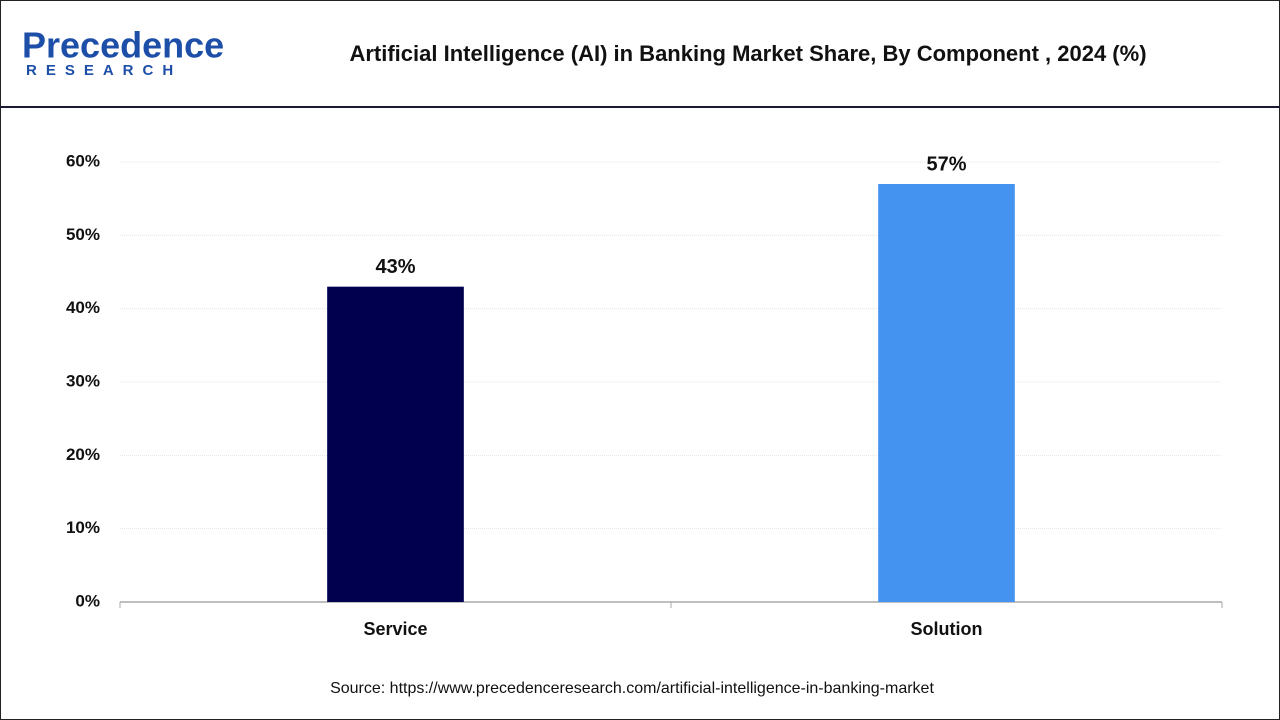 The width and height of the screenshot is (1280, 720). I want to click on logo-tagline: RESEARCH, so click(104, 70).